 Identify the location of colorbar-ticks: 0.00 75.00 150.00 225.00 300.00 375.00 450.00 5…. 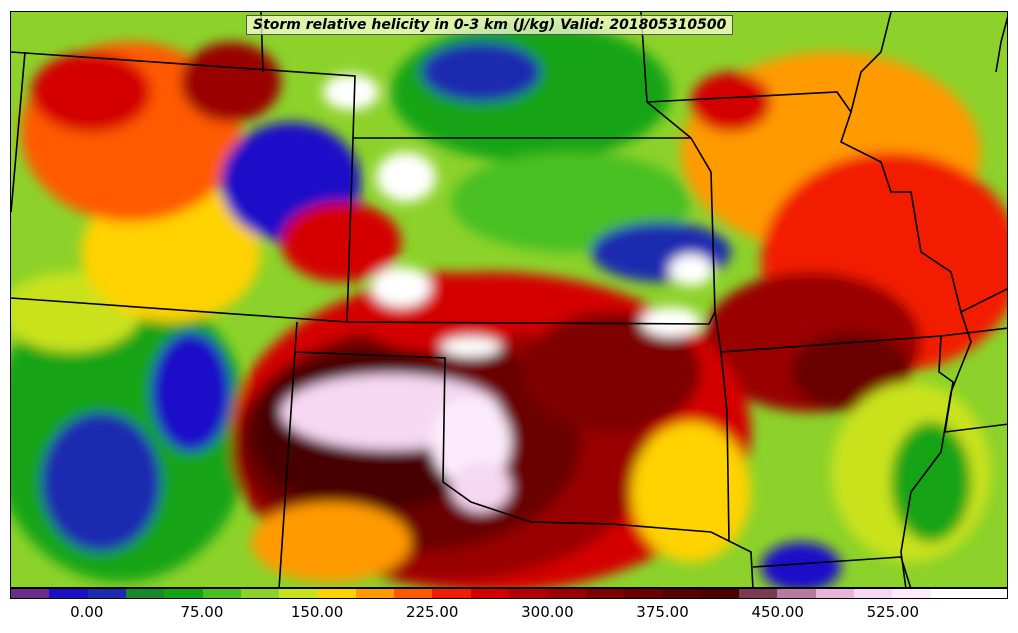
(509, 614).